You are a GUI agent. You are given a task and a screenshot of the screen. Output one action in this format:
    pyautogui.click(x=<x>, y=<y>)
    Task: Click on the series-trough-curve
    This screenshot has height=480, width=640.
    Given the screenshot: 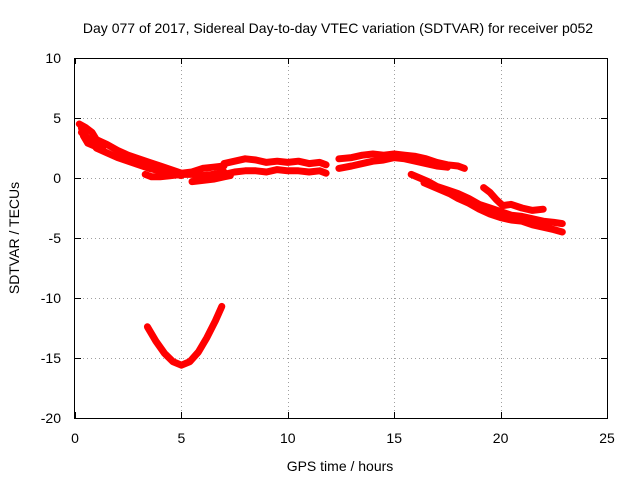 What is the action you would take?
    pyautogui.click(x=184, y=335)
    